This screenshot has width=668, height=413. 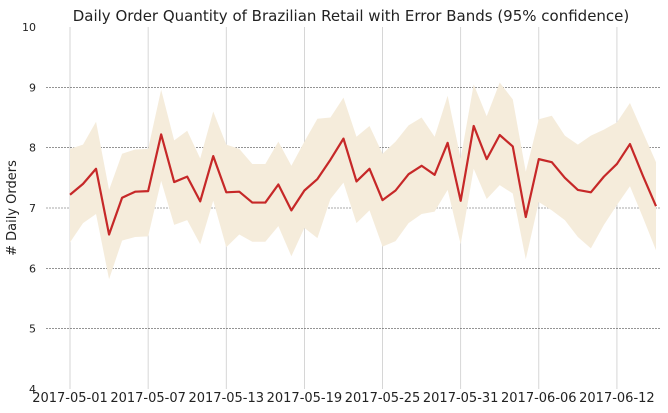 What do you see at coordinates (383, 398) in the screenshot?
I see `x-tick-label: 2017-05-25` at bounding box center [383, 398].